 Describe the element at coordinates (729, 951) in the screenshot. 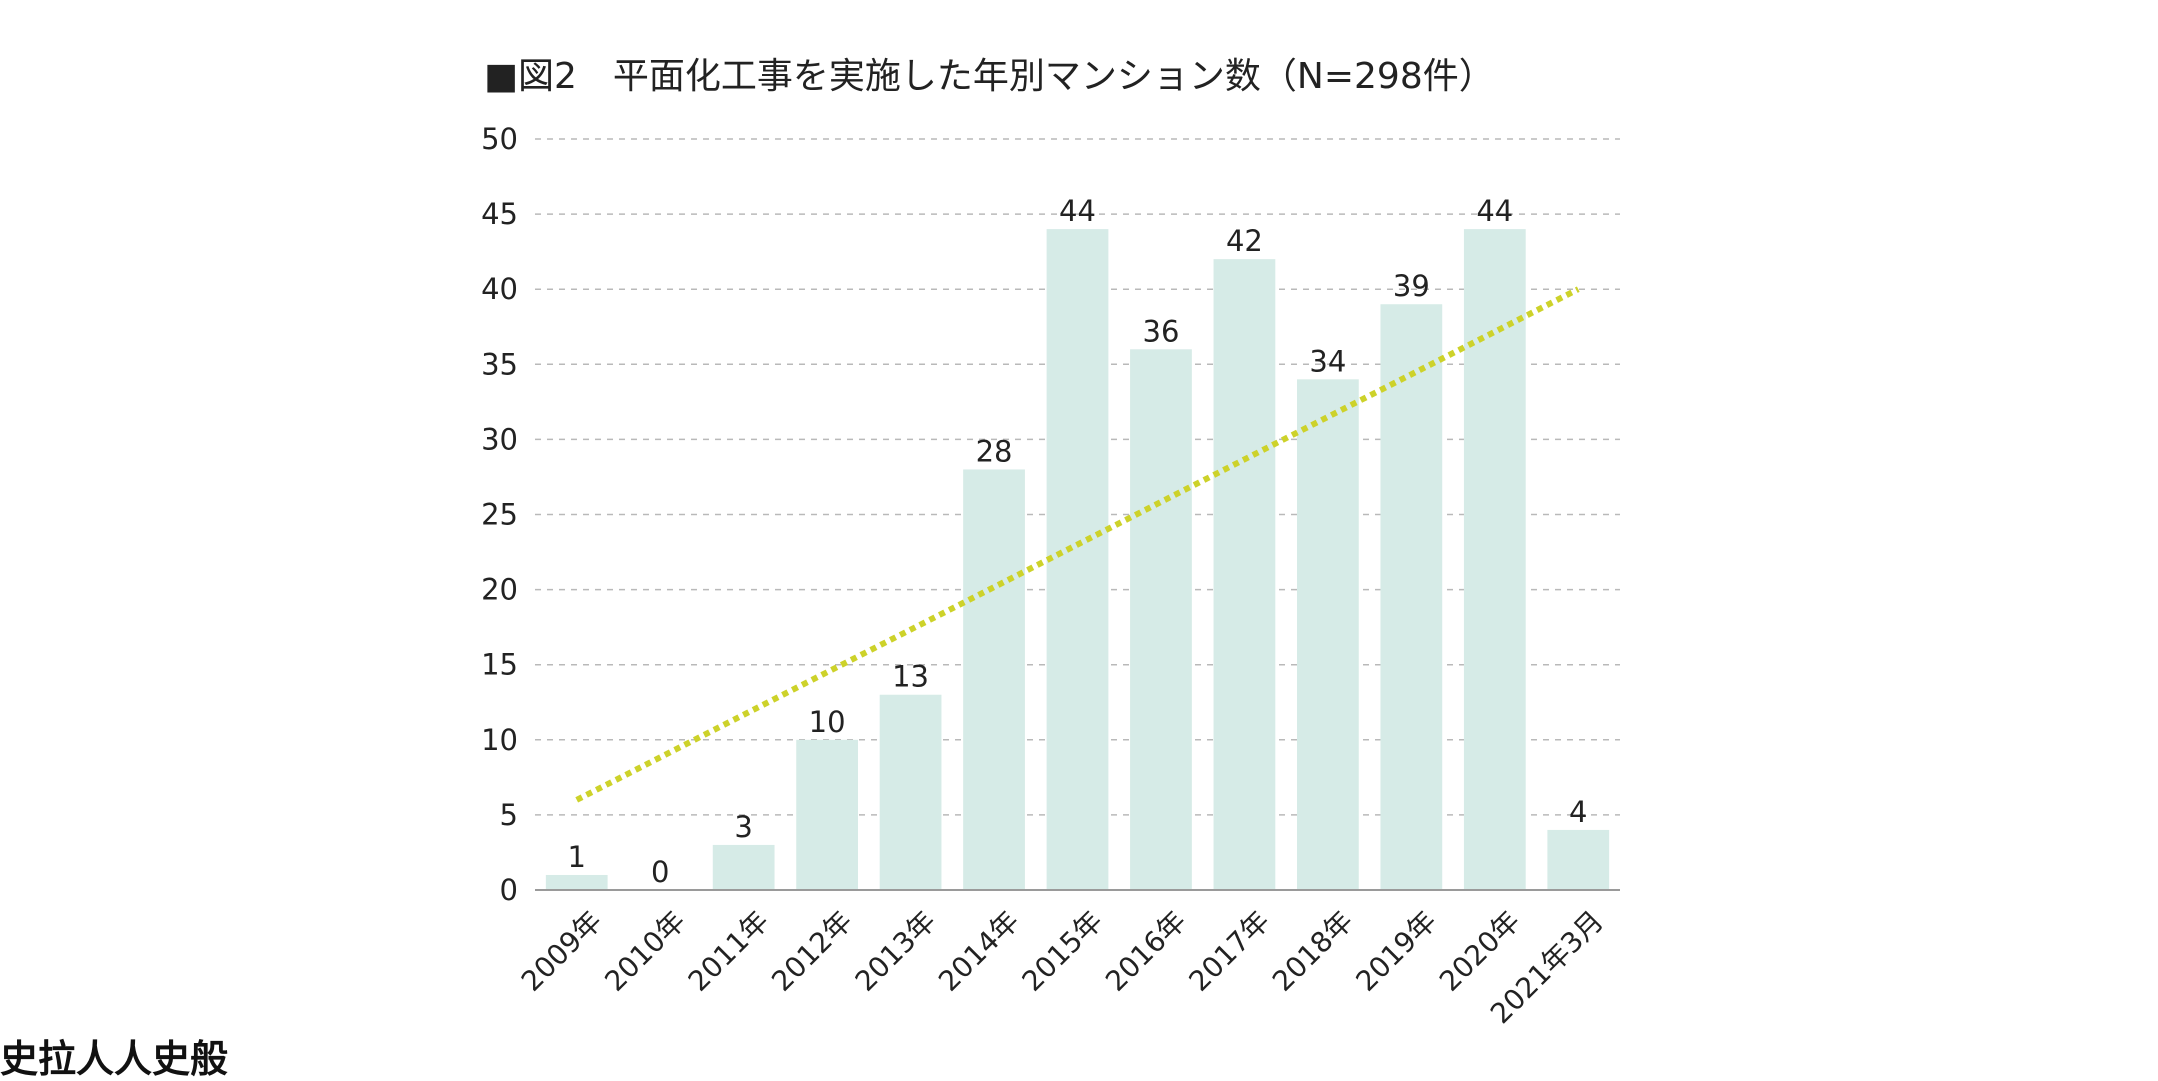

I see `x-tick-label: 2011年` at that location.